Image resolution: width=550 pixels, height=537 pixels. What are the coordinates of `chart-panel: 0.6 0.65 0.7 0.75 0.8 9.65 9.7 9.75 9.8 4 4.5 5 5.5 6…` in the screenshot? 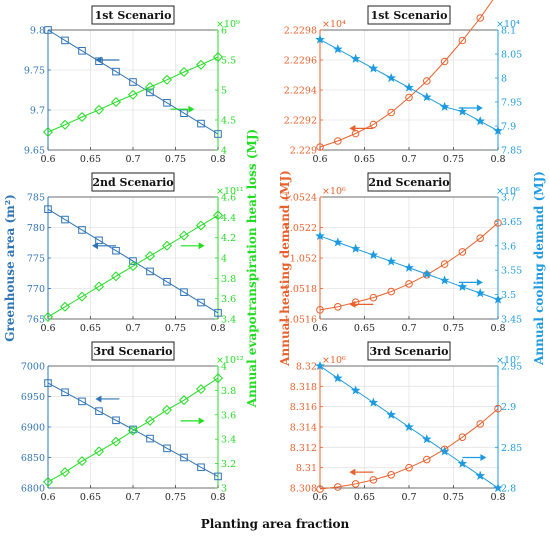 It's located at (132, 85).